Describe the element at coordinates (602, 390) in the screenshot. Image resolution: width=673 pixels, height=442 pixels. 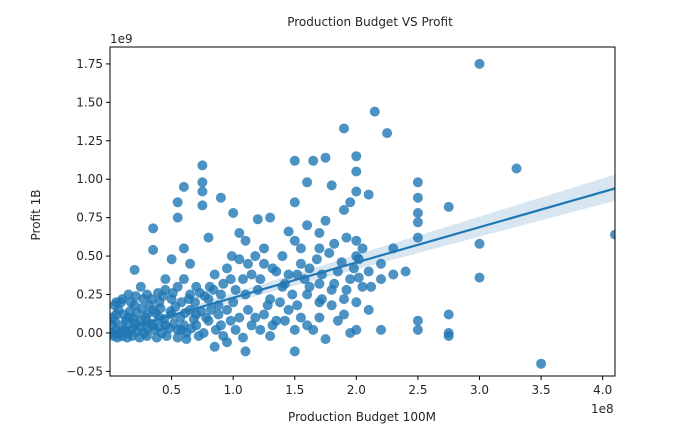
I see `x-tick-label: 4.0` at that location.